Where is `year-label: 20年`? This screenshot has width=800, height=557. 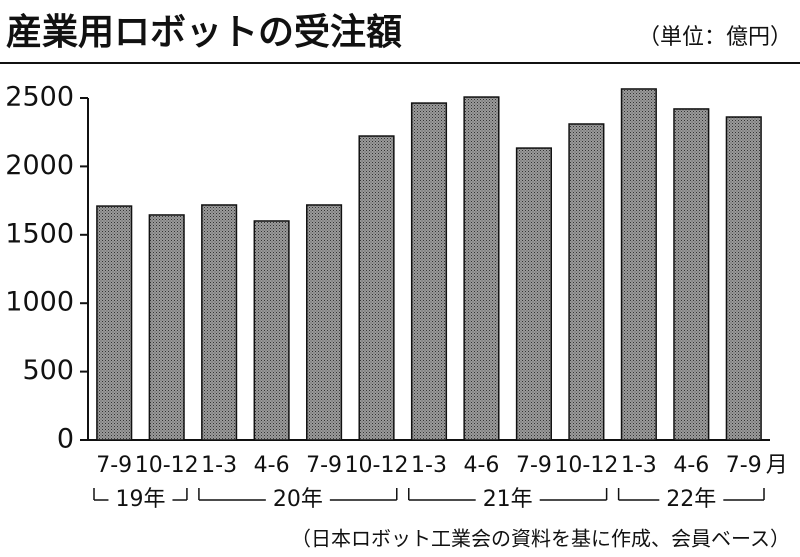 year-label: 20年 is located at coordinates (298, 499).